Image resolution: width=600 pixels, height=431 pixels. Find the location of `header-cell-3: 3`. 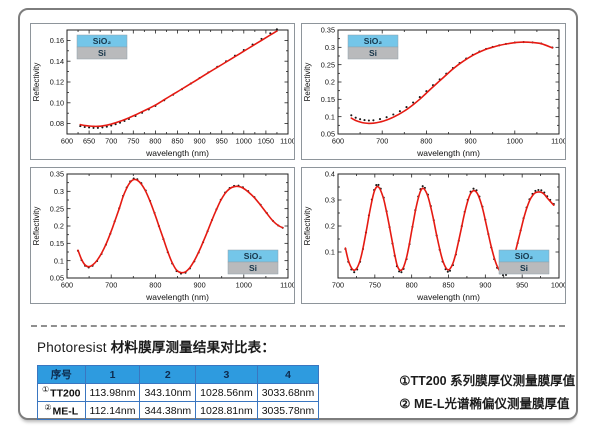

header-cell-3: 3 is located at coordinates (226, 374).